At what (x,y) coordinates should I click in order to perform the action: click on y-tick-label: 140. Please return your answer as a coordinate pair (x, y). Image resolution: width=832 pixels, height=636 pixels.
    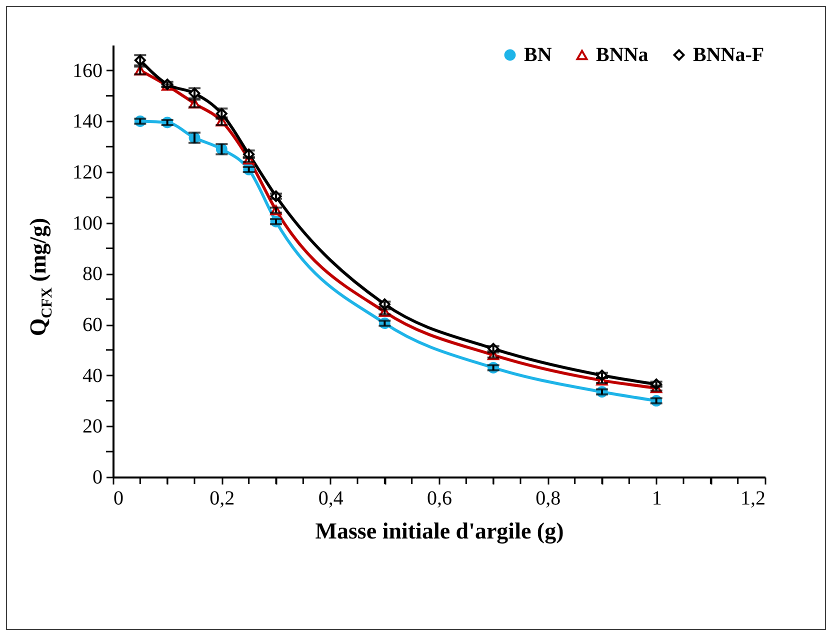
    Looking at the image, I should click on (87, 121).